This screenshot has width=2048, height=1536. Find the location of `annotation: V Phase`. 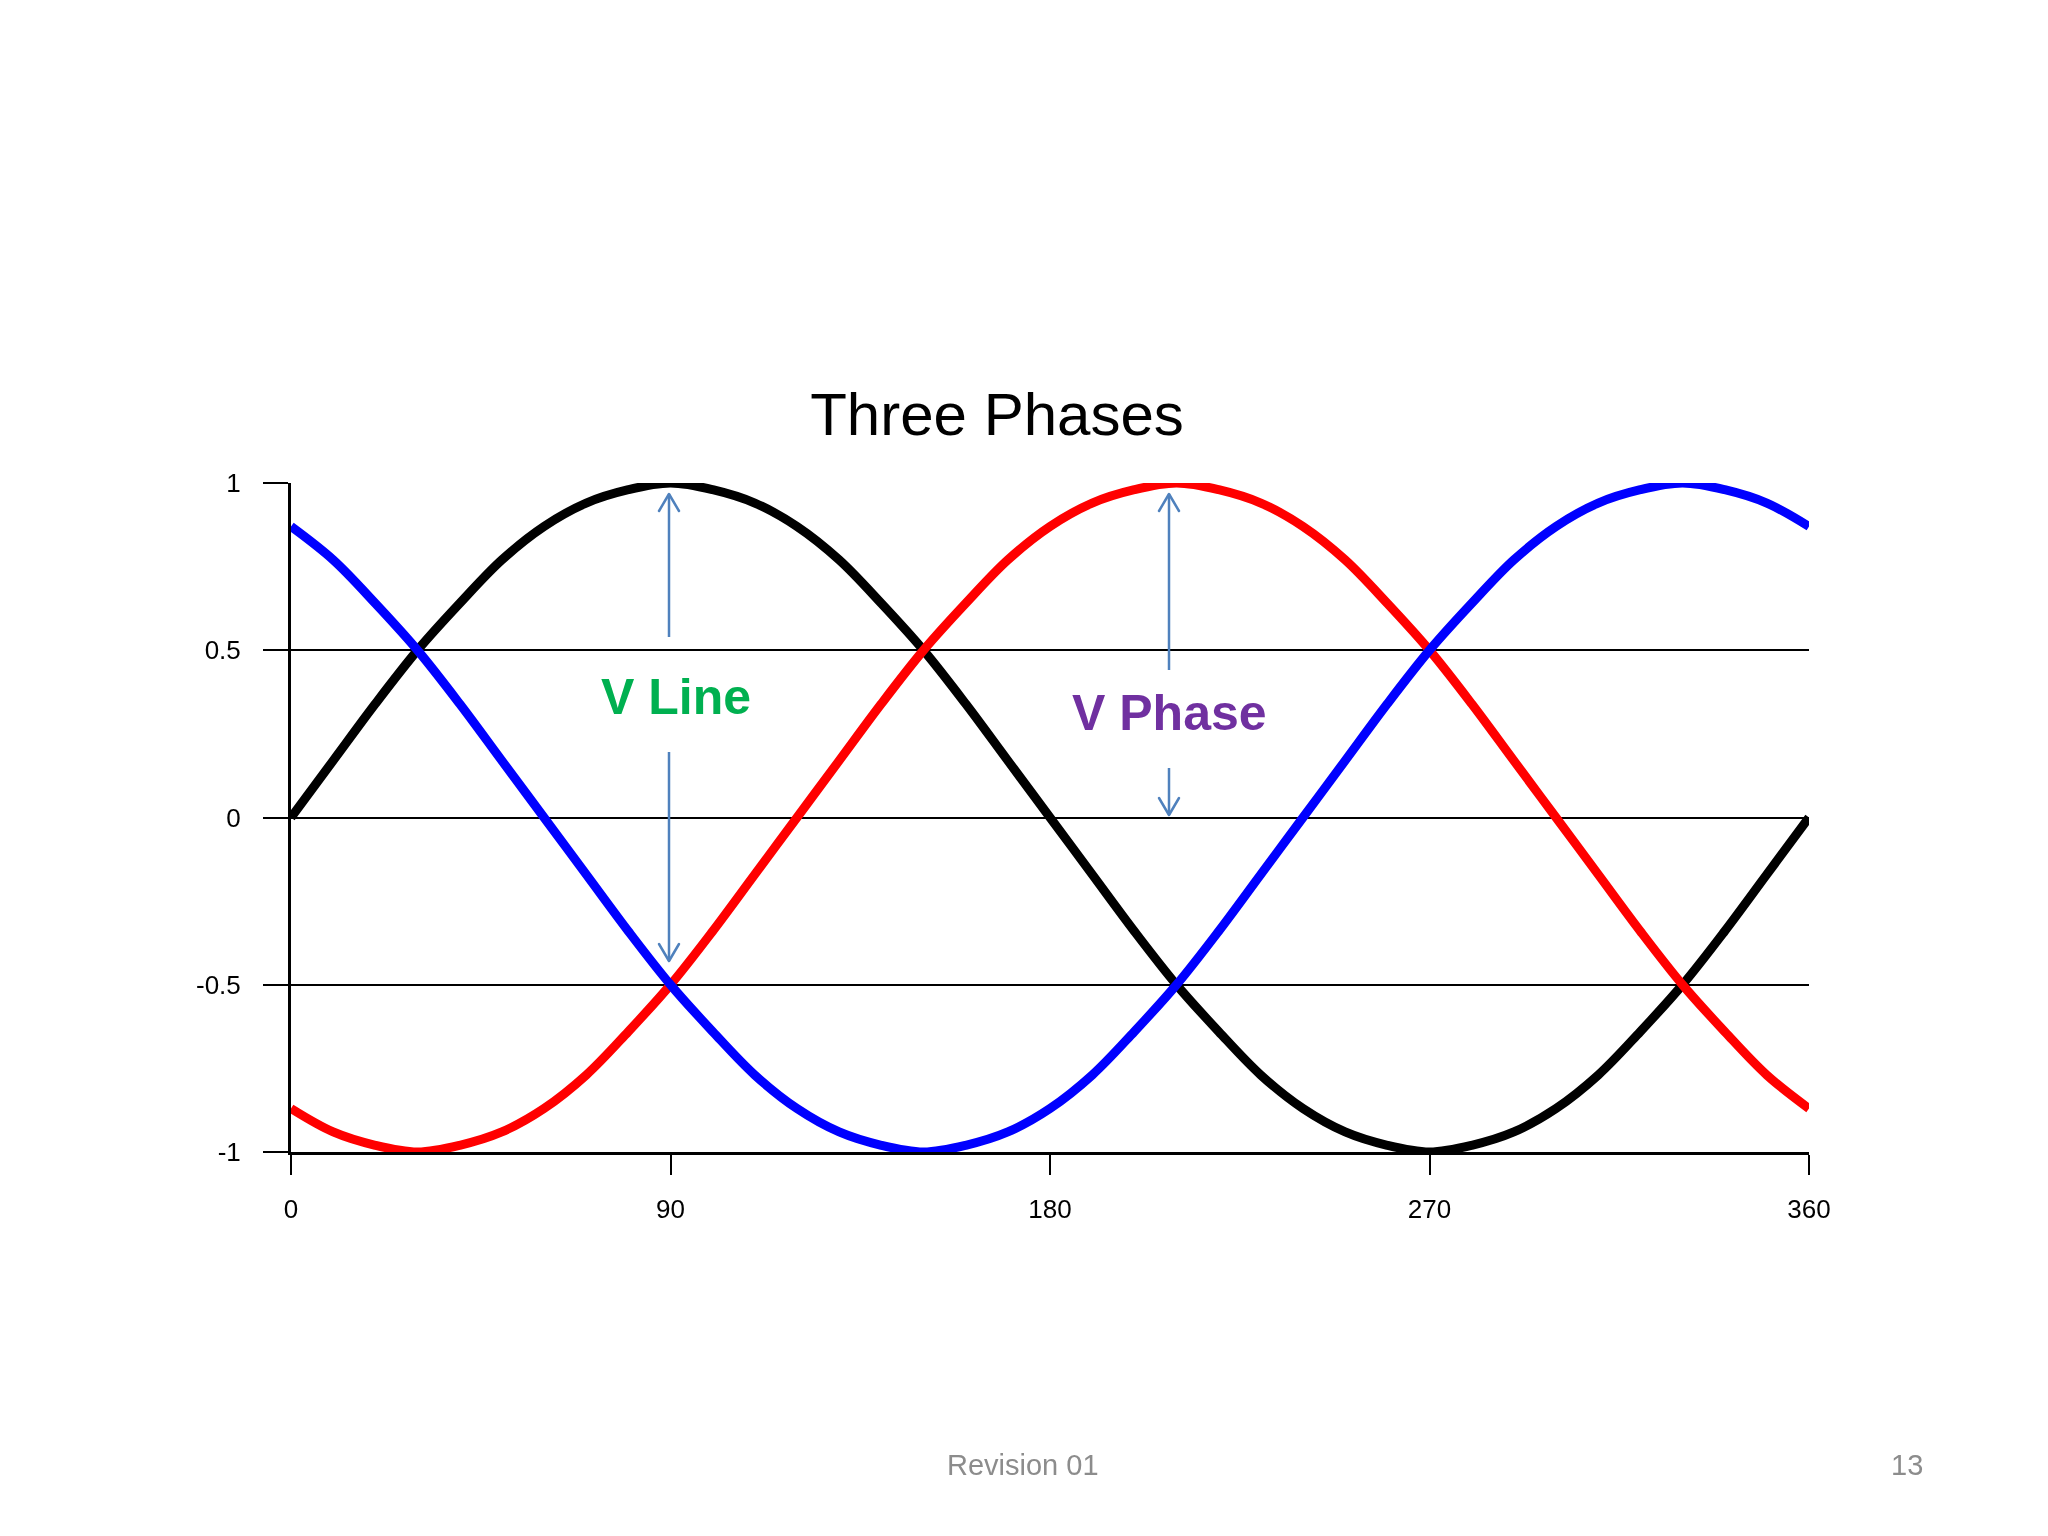

annotation: V Phase is located at coordinates (1169, 713).